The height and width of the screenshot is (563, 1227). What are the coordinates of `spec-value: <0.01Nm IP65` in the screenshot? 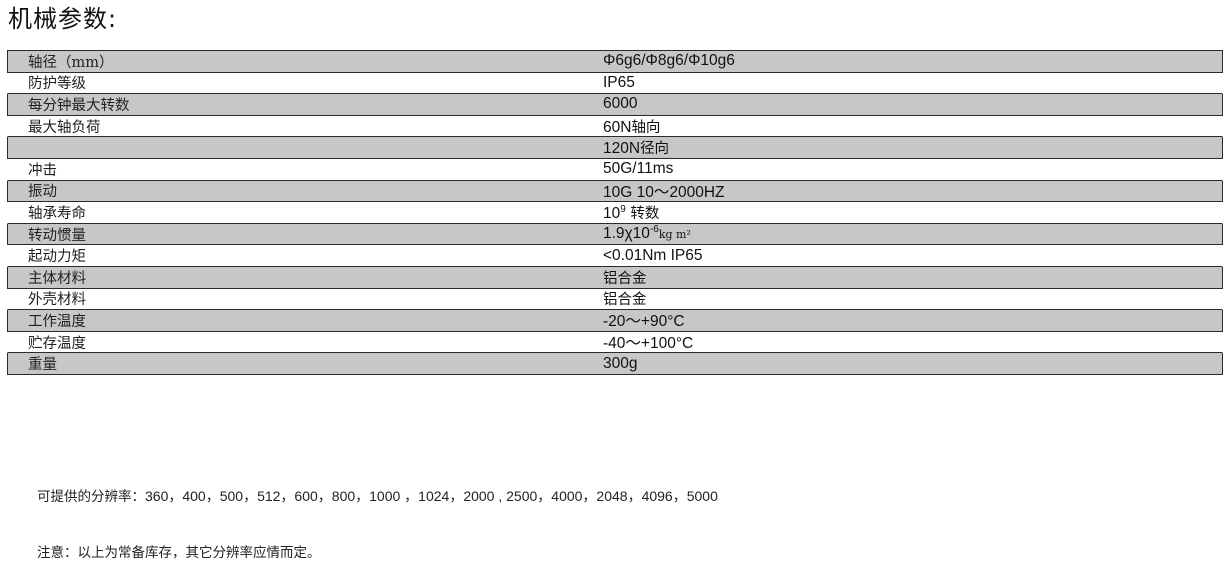 It's located at (653, 255).